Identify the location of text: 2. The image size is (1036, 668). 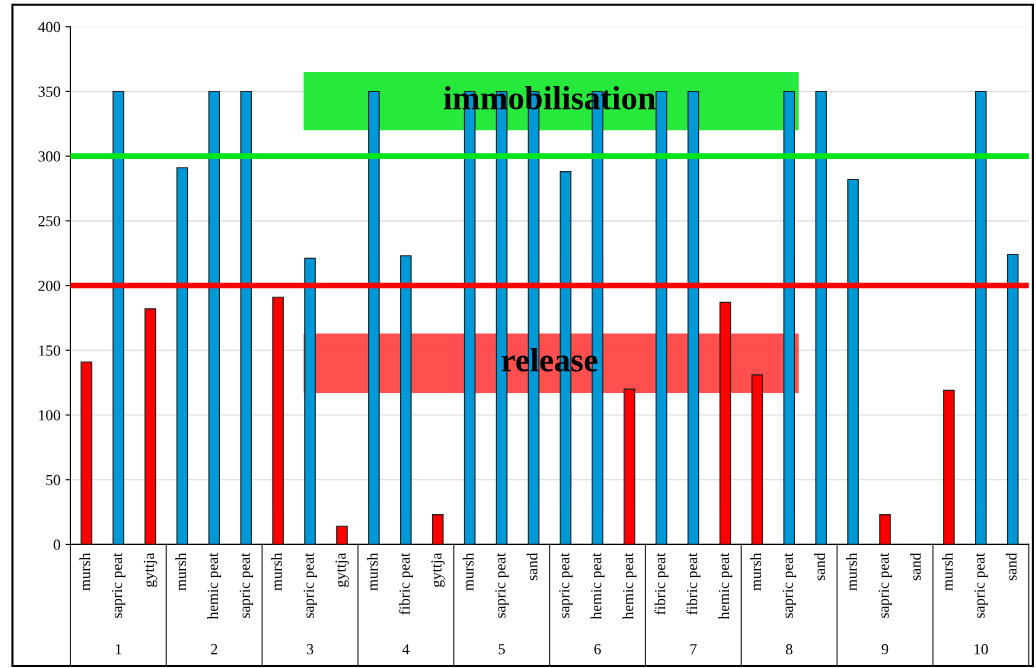
(214, 649).